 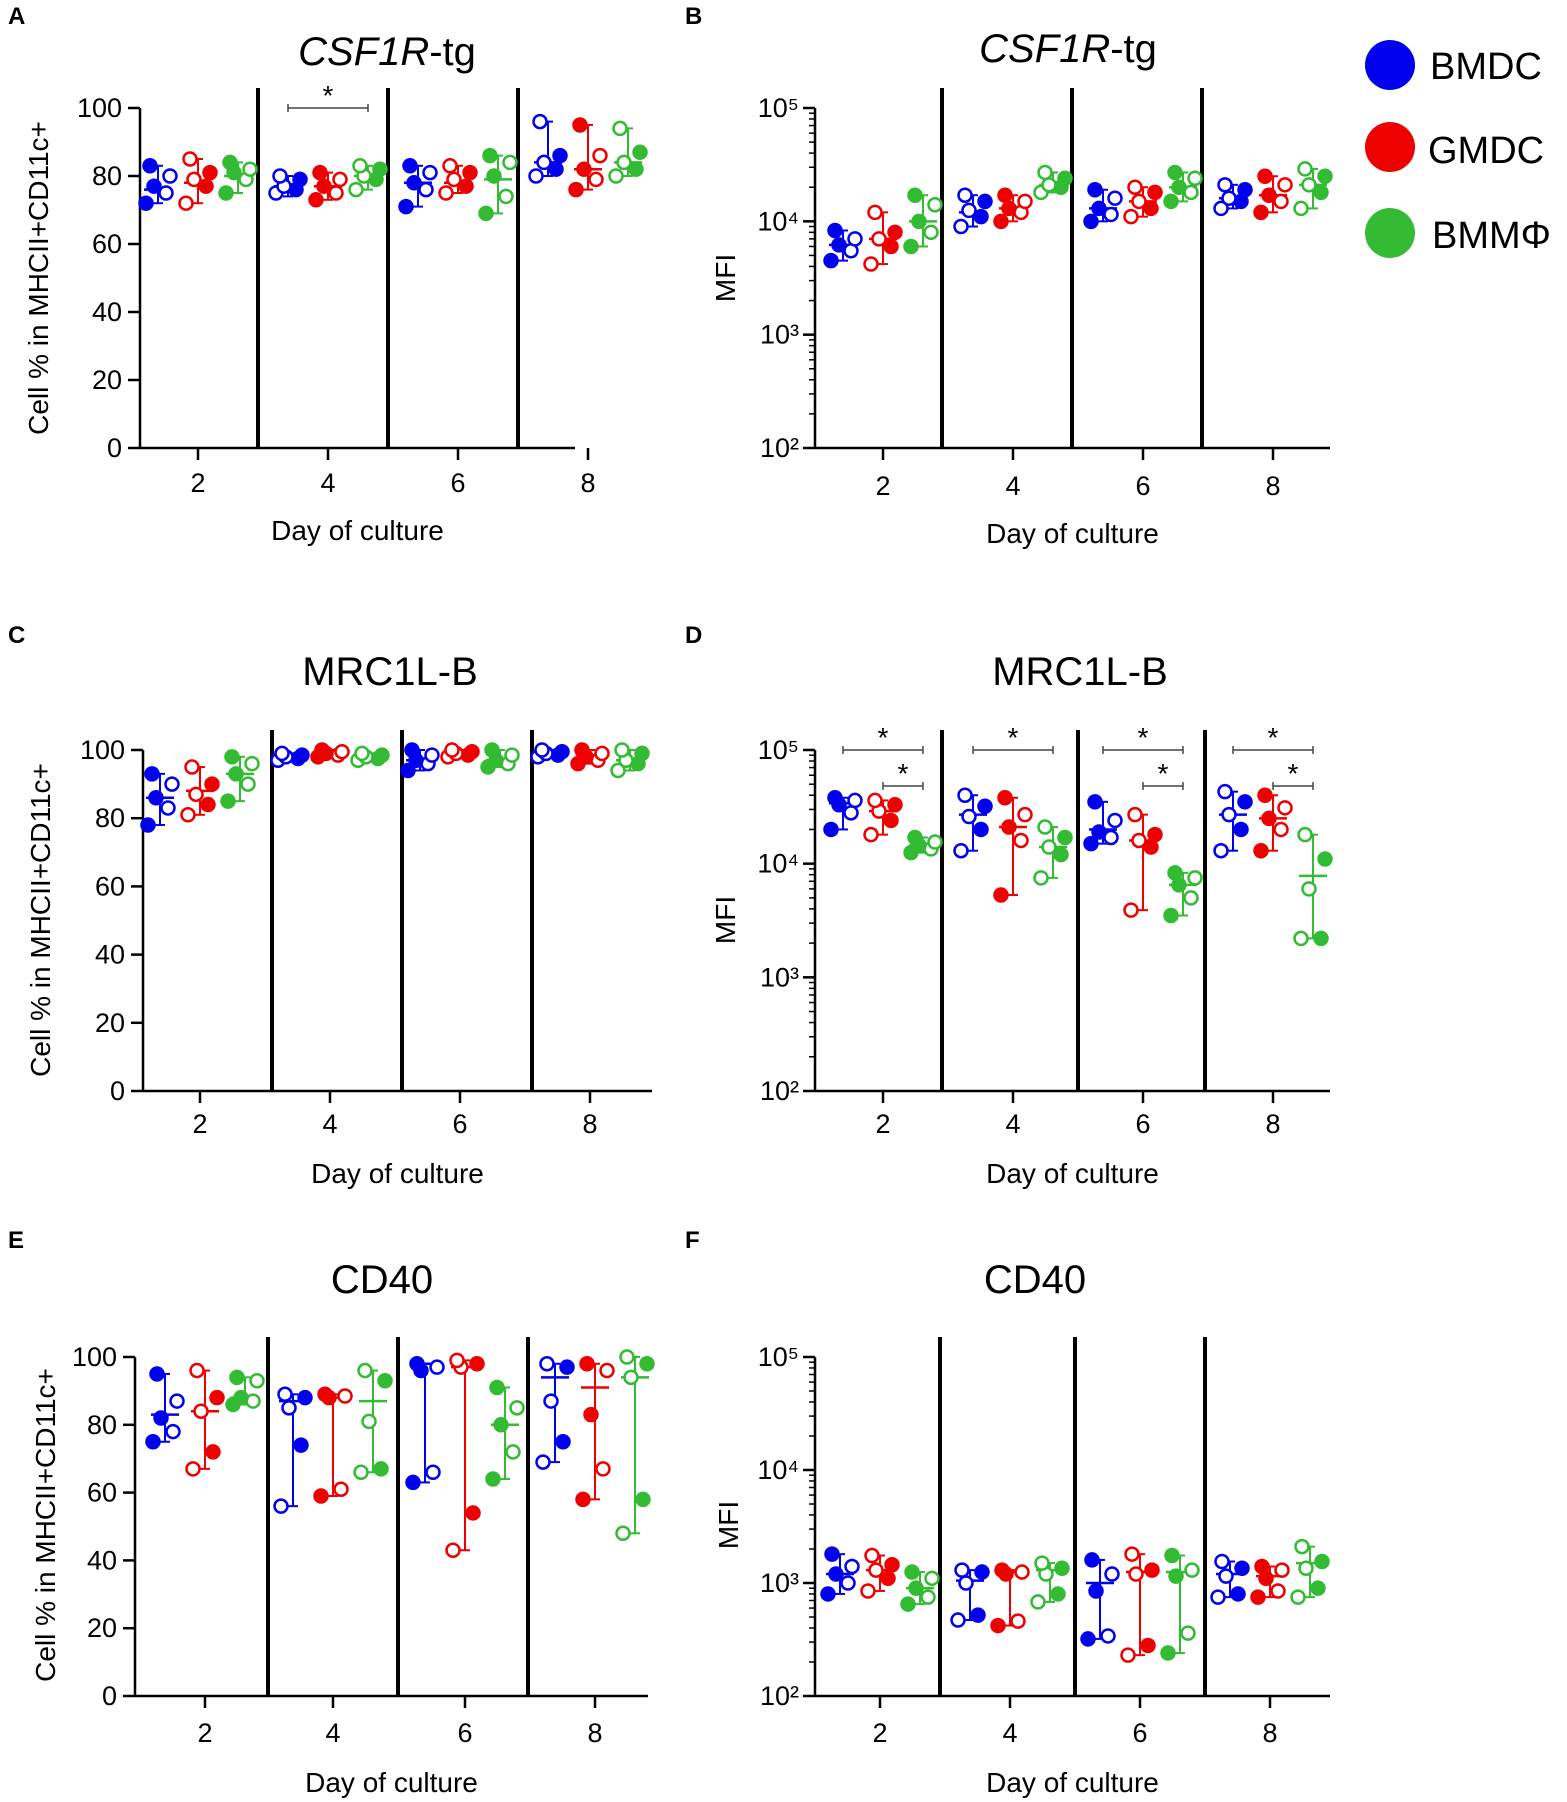 What do you see at coordinates (778, 750) in the screenshot?
I see `y-tick-label: 10⁵` at bounding box center [778, 750].